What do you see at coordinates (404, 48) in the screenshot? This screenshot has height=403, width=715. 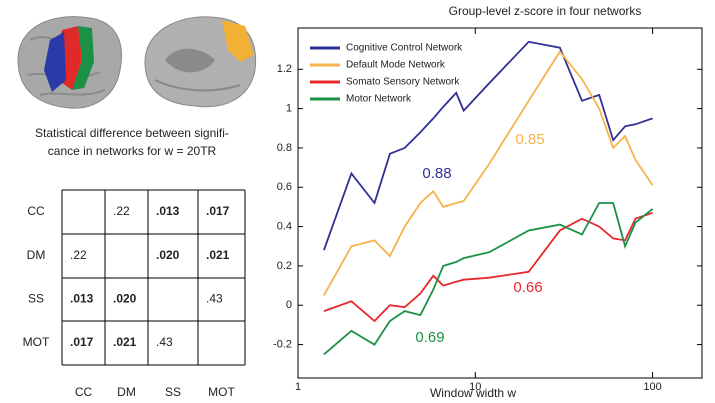 I see `legend-label: Cognitive Control Network` at bounding box center [404, 48].